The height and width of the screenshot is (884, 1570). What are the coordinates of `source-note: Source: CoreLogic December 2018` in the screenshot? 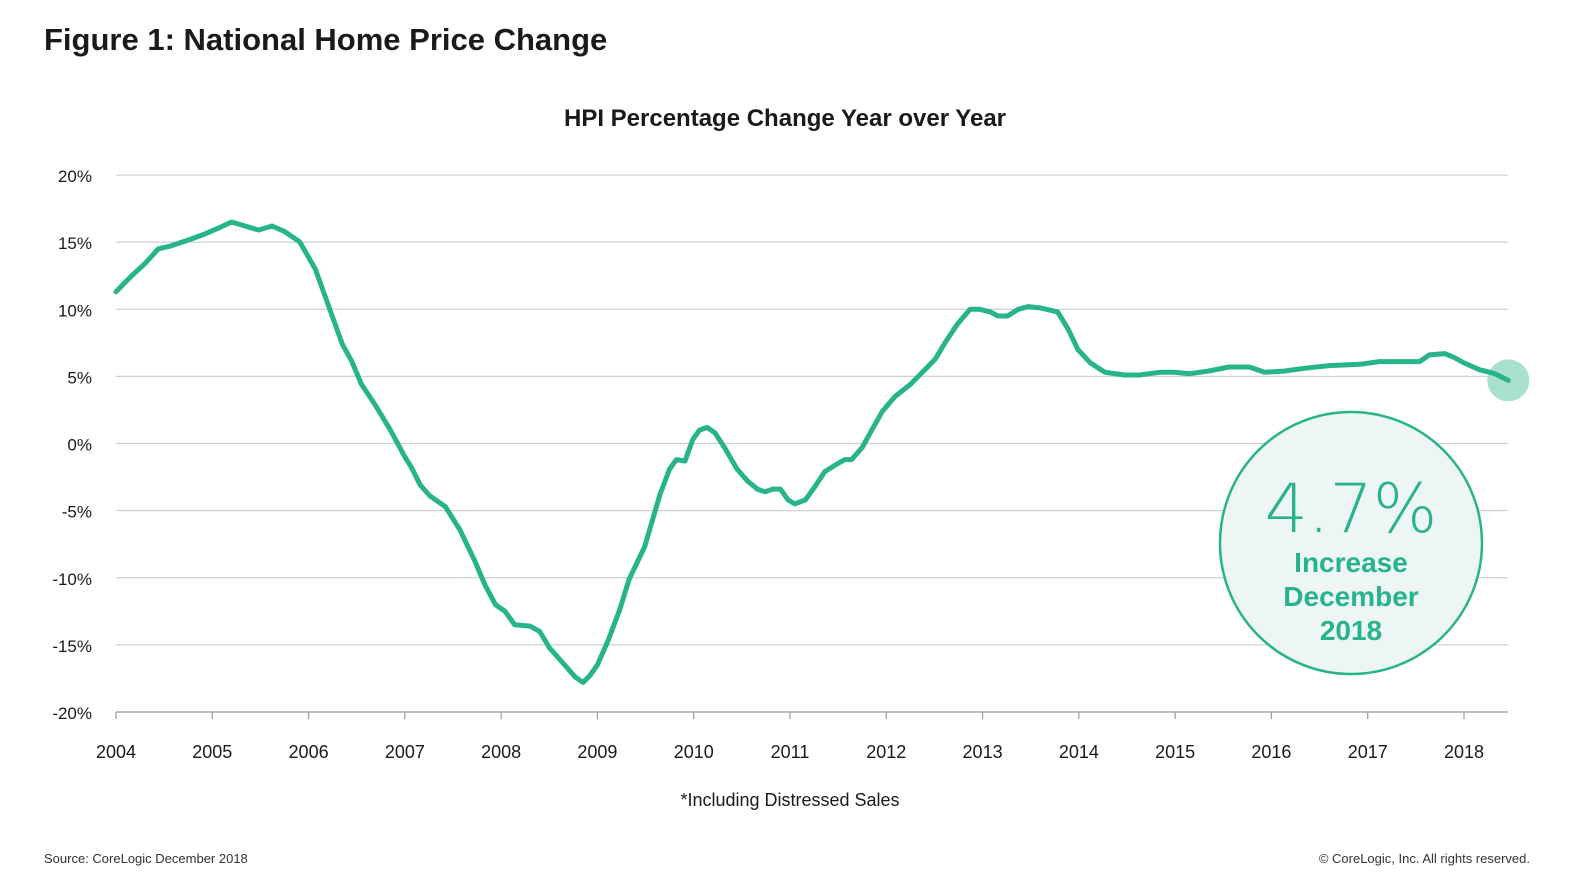 It's located at (146, 858).